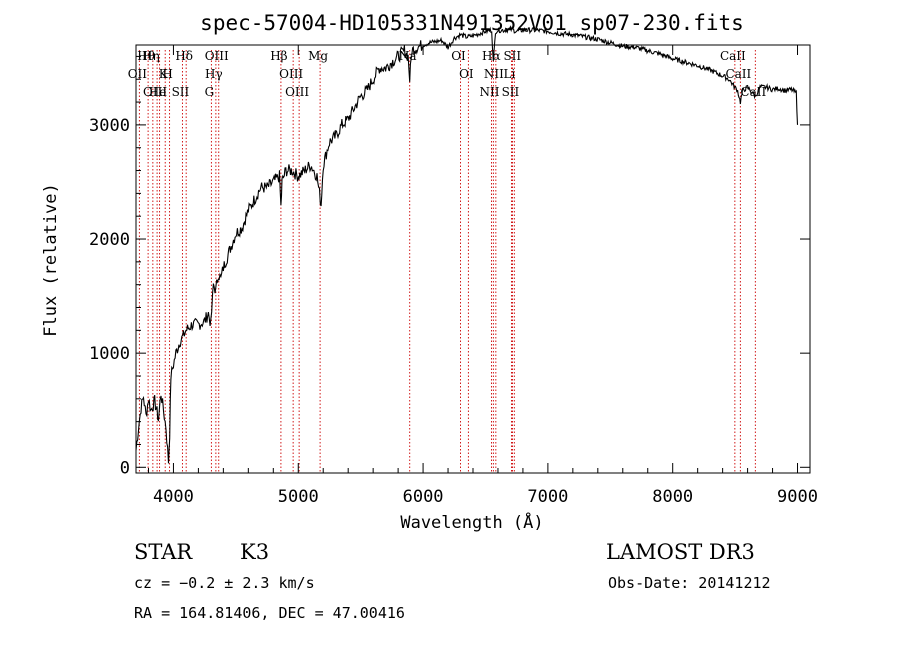 This screenshot has height=649, width=900. I want to click on line-label-mg: Mg, so click(318, 56).